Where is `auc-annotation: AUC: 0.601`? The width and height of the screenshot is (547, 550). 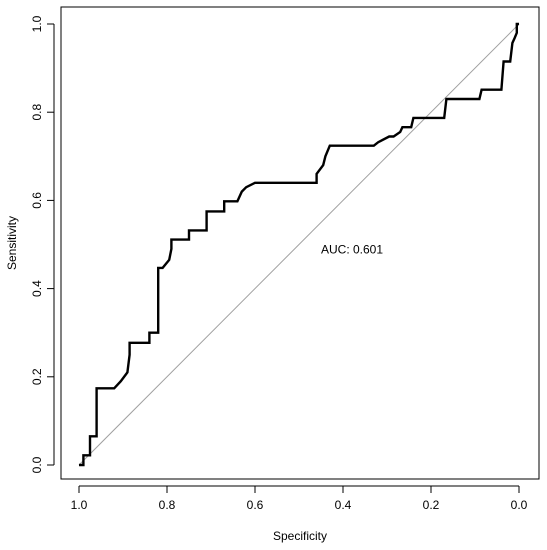 auc-annotation: AUC: 0.601 is located at coordinates (352, 249).